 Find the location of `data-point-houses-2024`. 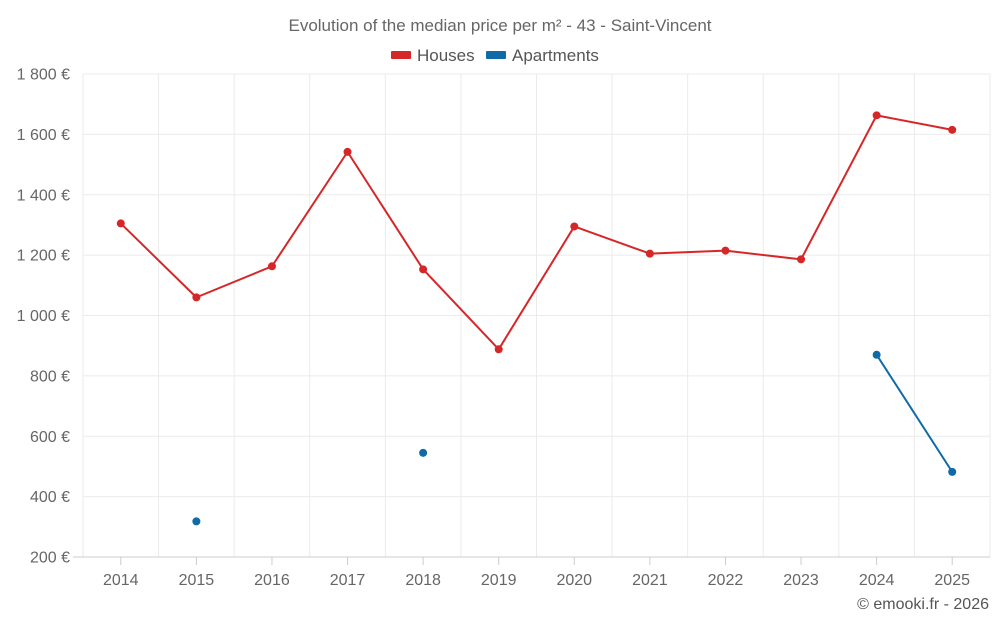

data-point-houses-2024 is located at coordinates (876, 115).